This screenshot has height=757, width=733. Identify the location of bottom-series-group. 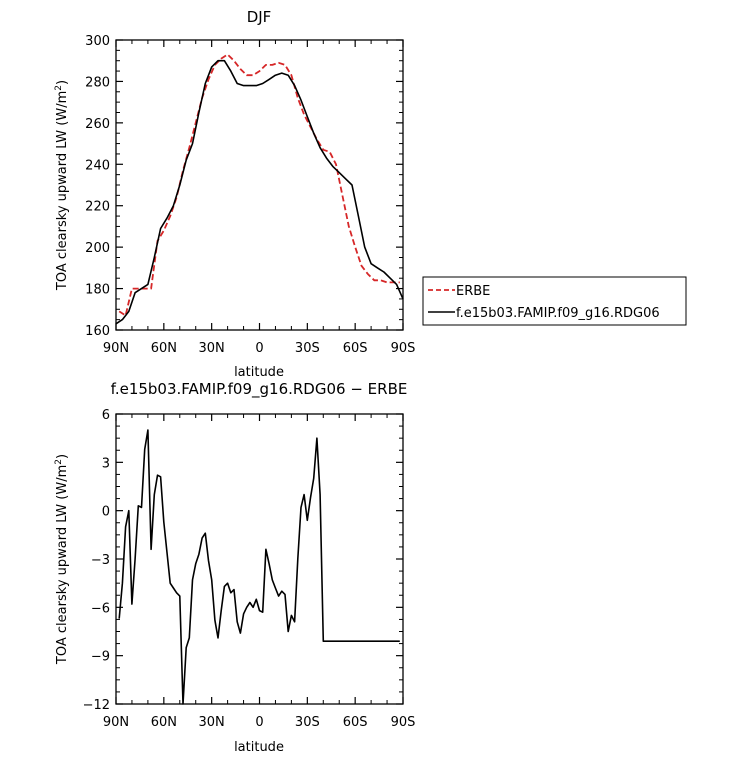
(259, 567).